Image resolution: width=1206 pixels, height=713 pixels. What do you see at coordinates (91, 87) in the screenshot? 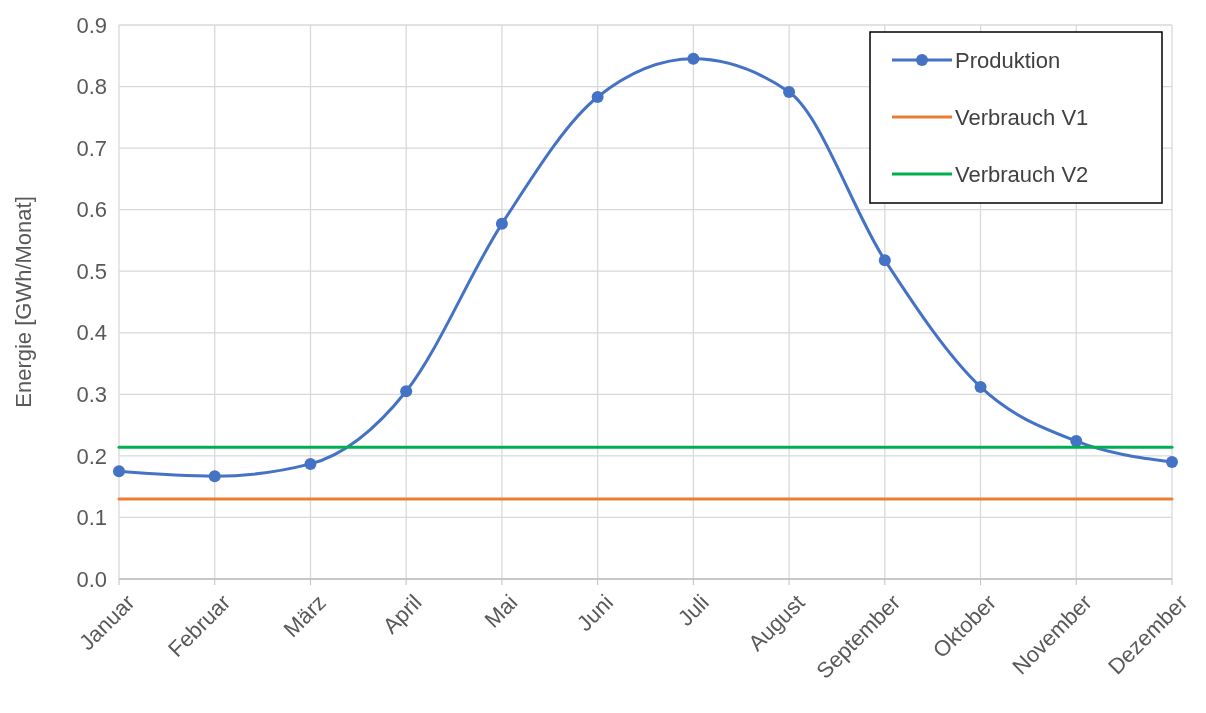
I see `y-tick-label: 0.8` at bounding box center [91, 87].